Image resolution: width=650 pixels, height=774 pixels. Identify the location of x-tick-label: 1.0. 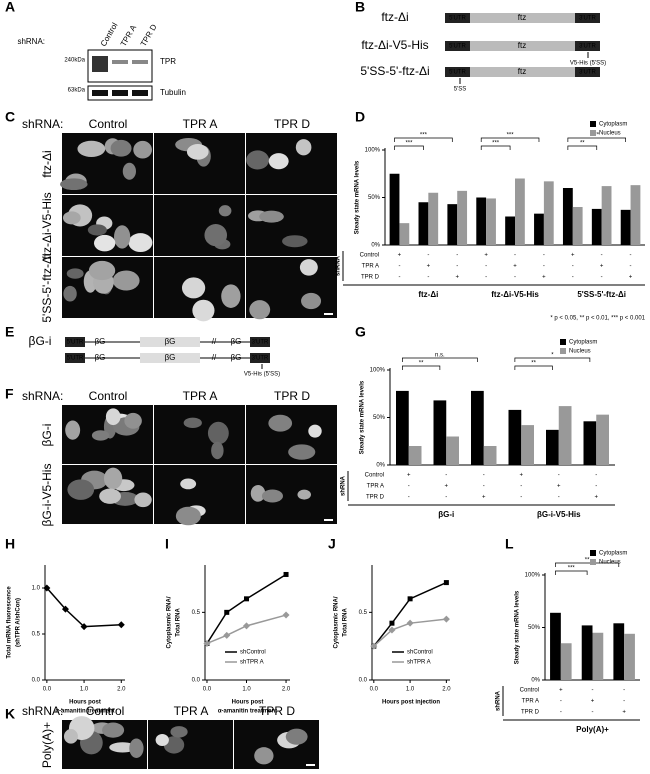
(246, 690).